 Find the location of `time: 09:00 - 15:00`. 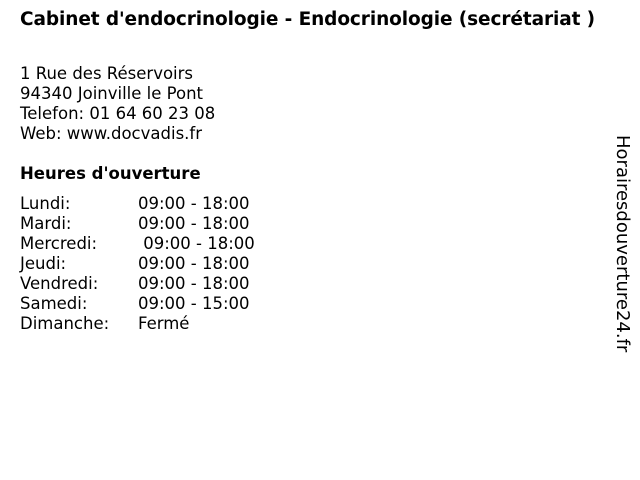

time: 09:00 - 15:00 is located at coordinates (194, 303).